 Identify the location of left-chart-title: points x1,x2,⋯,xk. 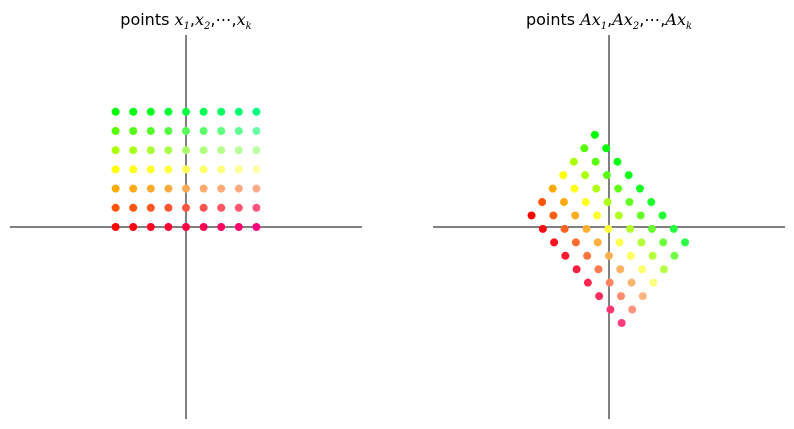
(186, 21).